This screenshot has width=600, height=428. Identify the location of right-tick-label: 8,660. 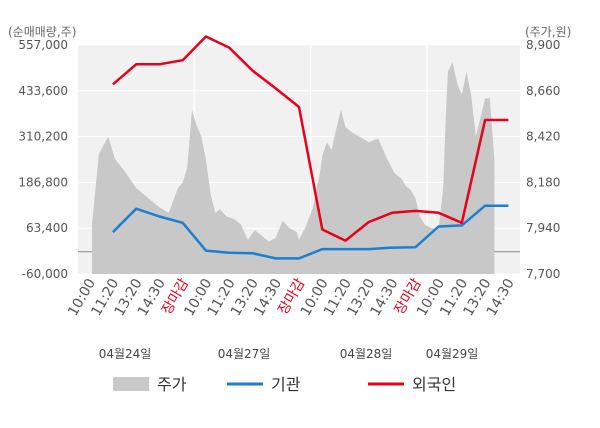
(543, 91).